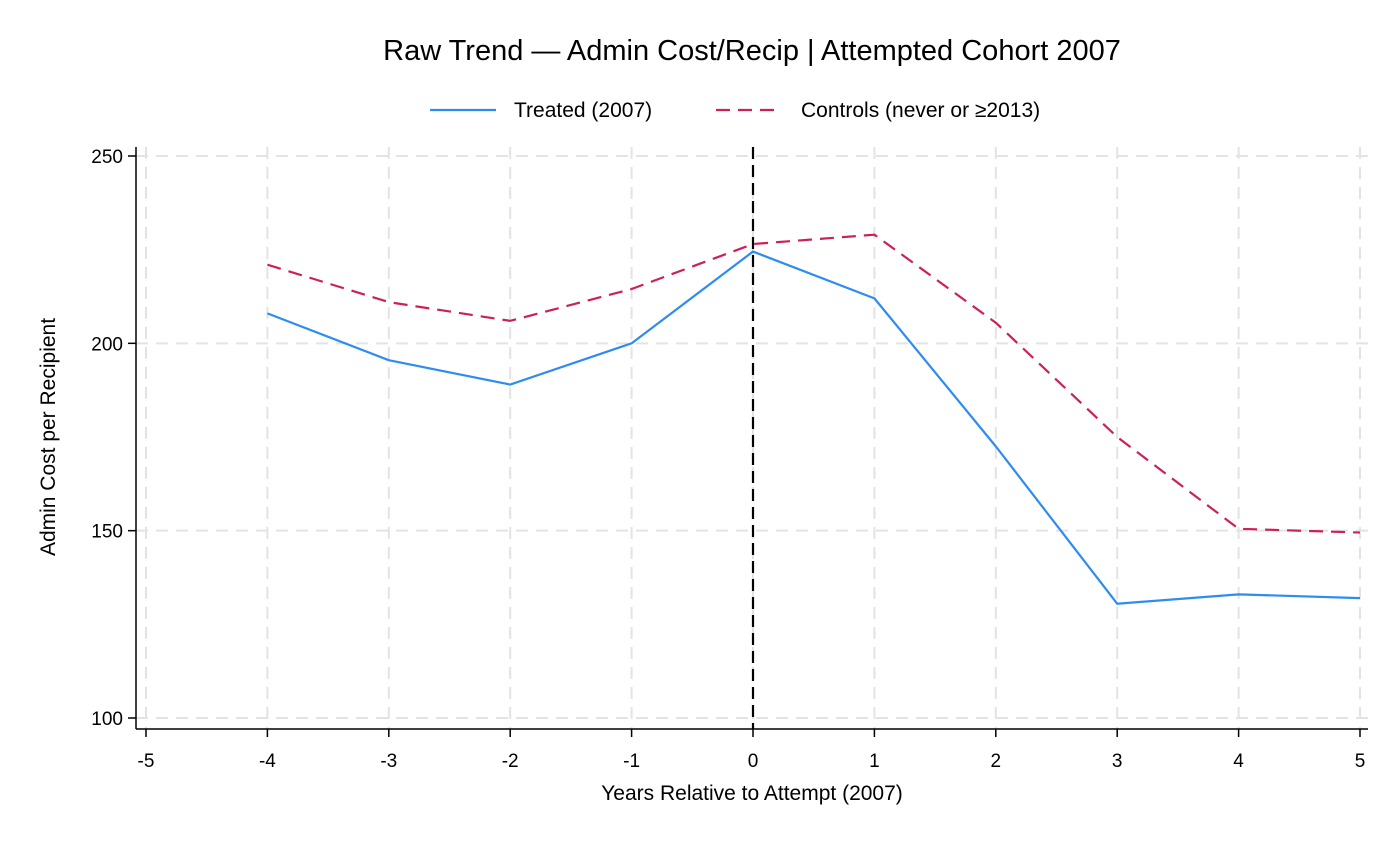 Image resolution: width=1400 pixels, height=845 pixels. What do you see at coordinates (753, 761) in the screenshot?
I see `x-tick-label: 0` at bounding box center [753, 761].